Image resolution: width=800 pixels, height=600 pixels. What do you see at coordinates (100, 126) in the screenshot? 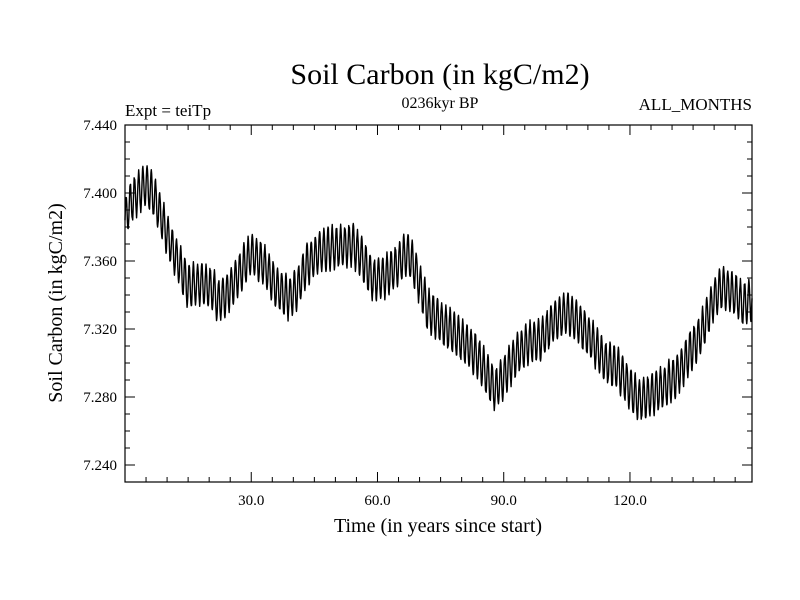
I see `y-tick-label: 7.440` at bounding box center [100, 126].